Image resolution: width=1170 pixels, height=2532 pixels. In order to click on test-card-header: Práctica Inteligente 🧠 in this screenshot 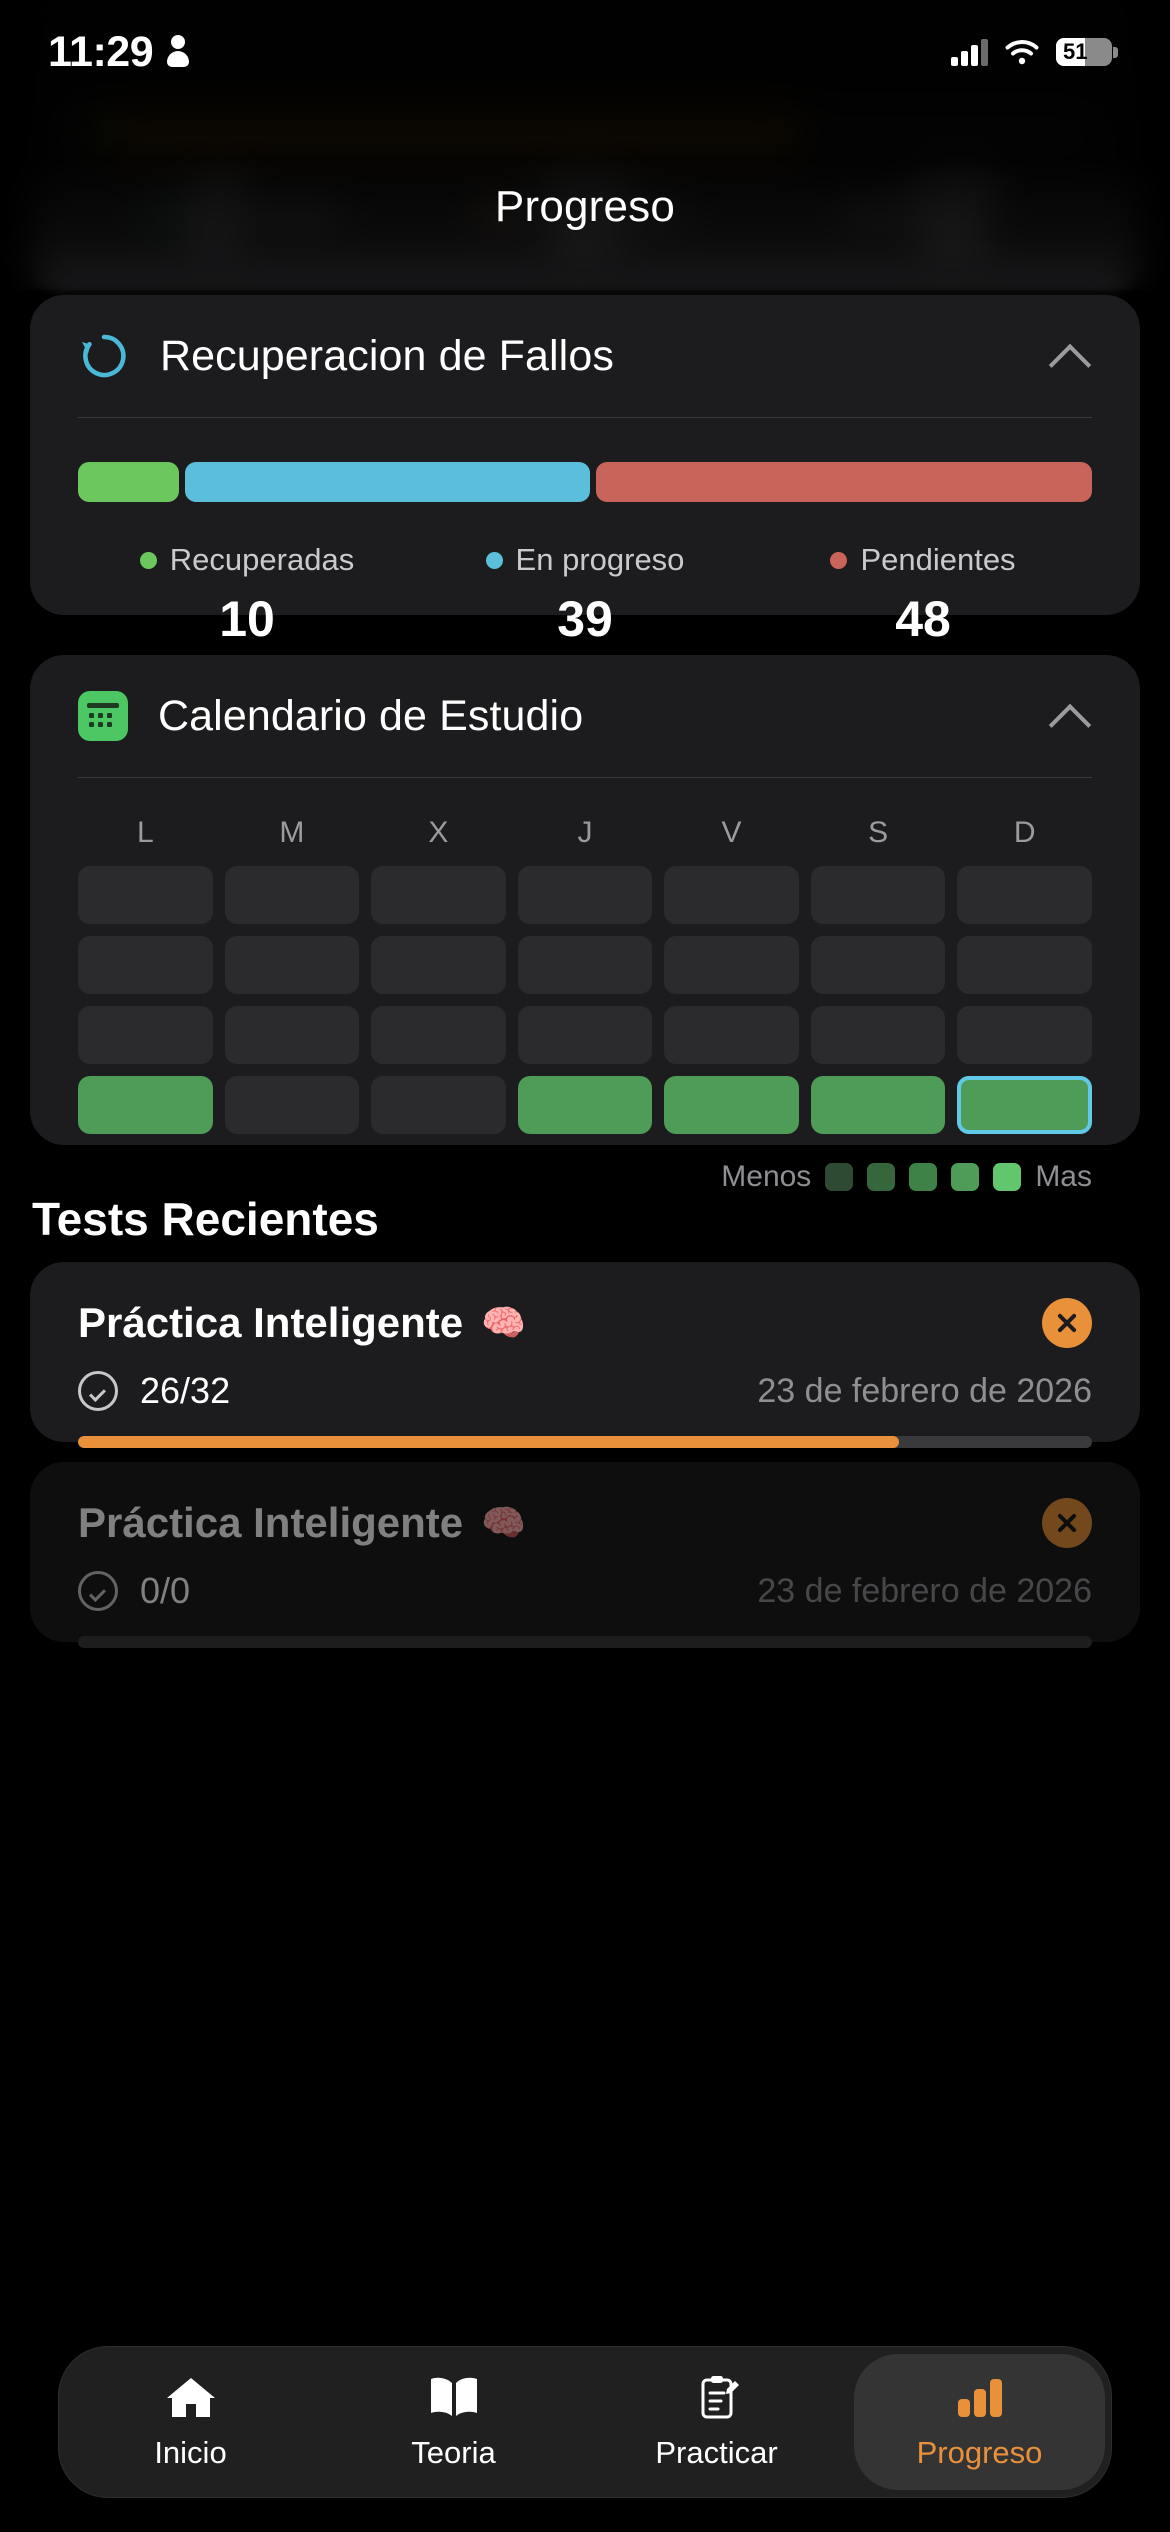, I will do `click(585, 1323)`.